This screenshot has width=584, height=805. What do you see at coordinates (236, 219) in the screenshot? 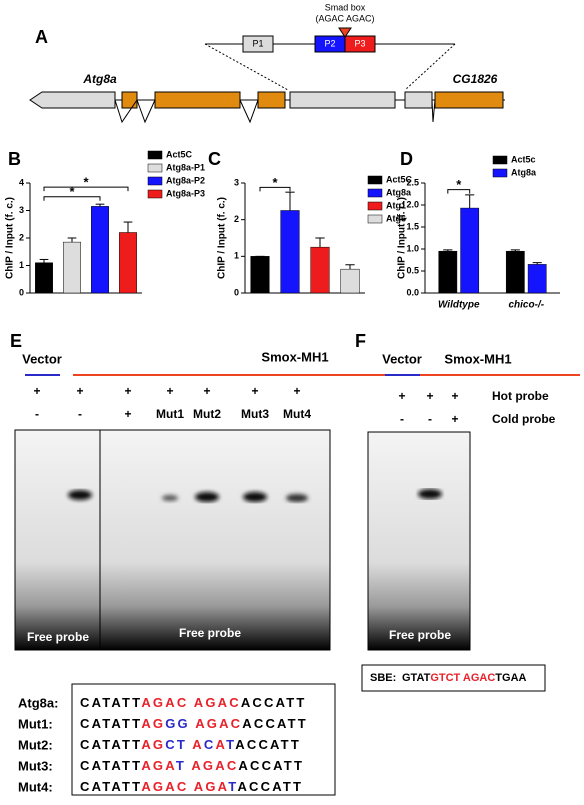
I see `y-tick-label: 2` at bounding box center [236, 219].